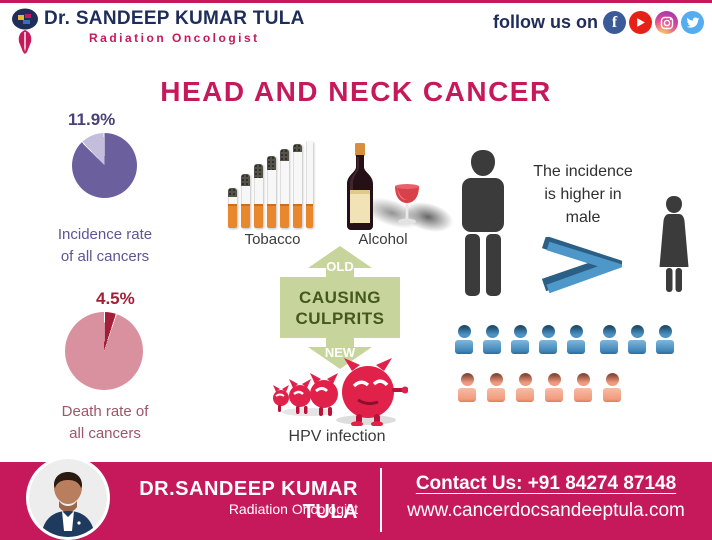  Describe the element at coordinates (692, 22) in the screenshot. I see `twitter-icon` at that location.